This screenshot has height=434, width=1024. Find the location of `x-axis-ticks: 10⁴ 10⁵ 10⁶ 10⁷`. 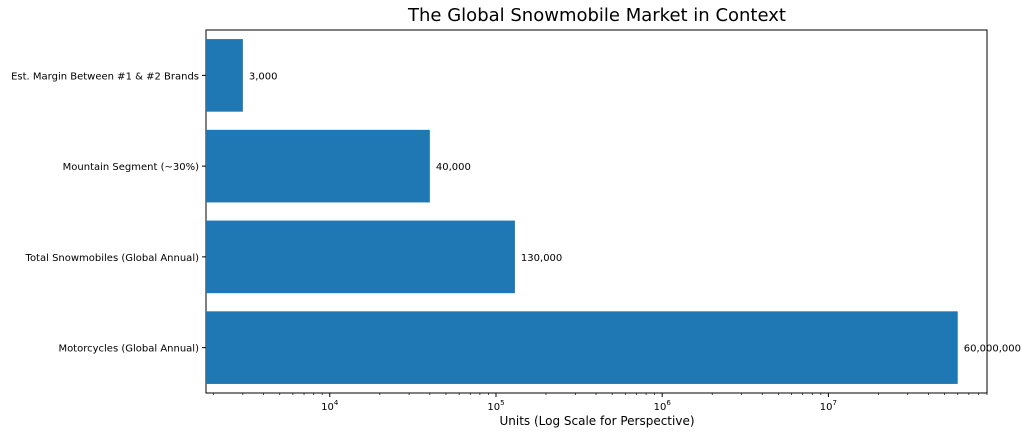

x-axis-ticks: 10⁴ 10⁵ 10⁶ 10⁷ is located at coordinates (600, 403).